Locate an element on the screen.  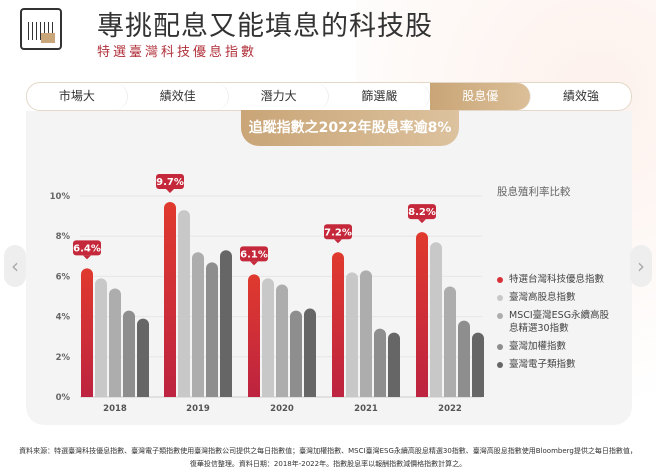
legend-item: 臺灣高股息指數 is located at coordinates (557, 297).